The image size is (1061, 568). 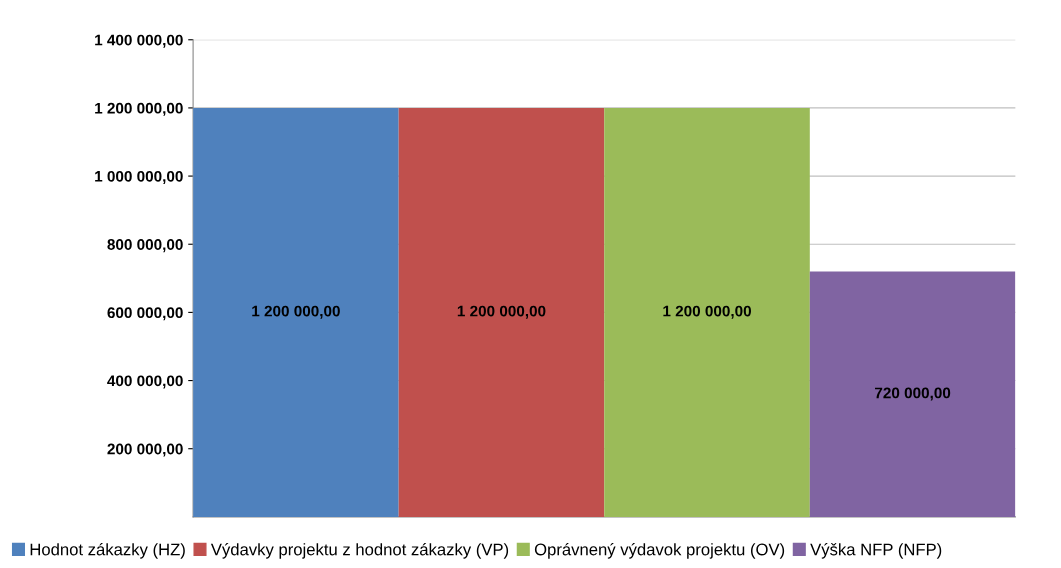 What do you see at coordinates (139, 109) in the screenshot?
I see `y-tick-label: 1 200 000,00` at bounding box center [139, 109].